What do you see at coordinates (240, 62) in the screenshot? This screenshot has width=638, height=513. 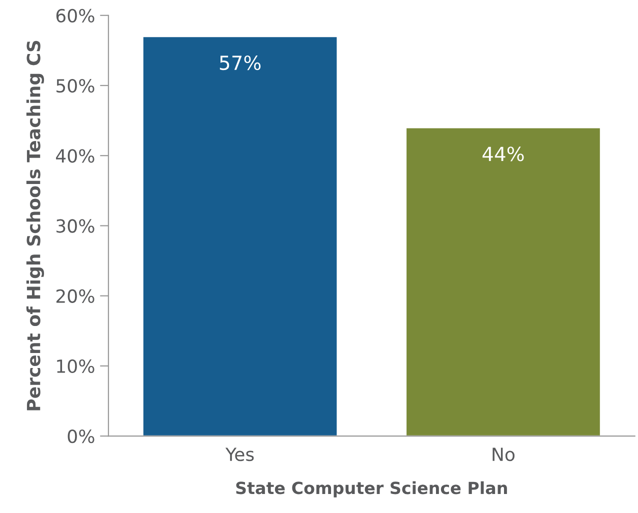 I see `data-label: 57%` at bounding box center [240, 62].